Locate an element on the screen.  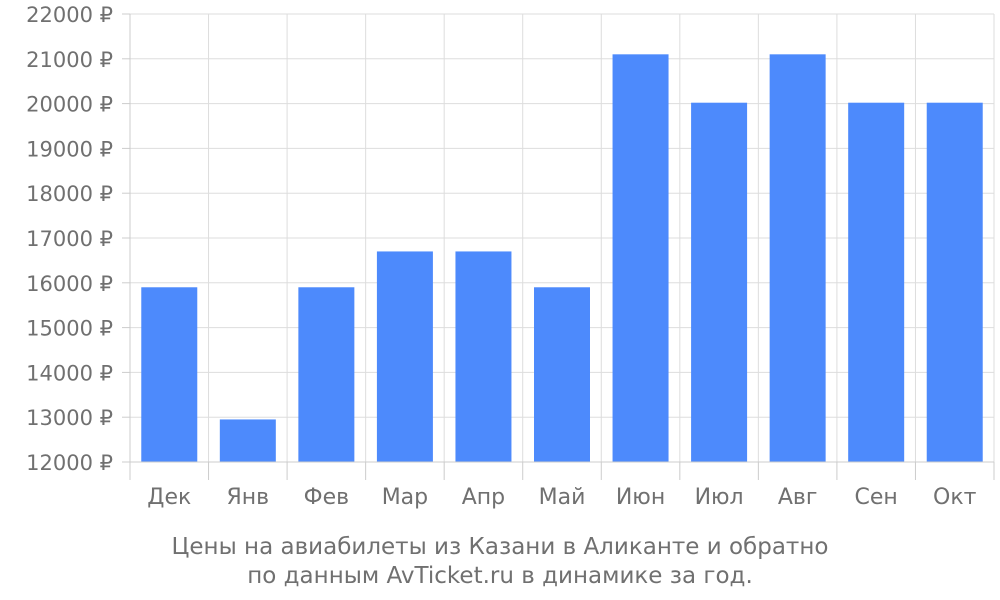
y-tick-label: 20000 ₽ is located at coordinates (69, 105).